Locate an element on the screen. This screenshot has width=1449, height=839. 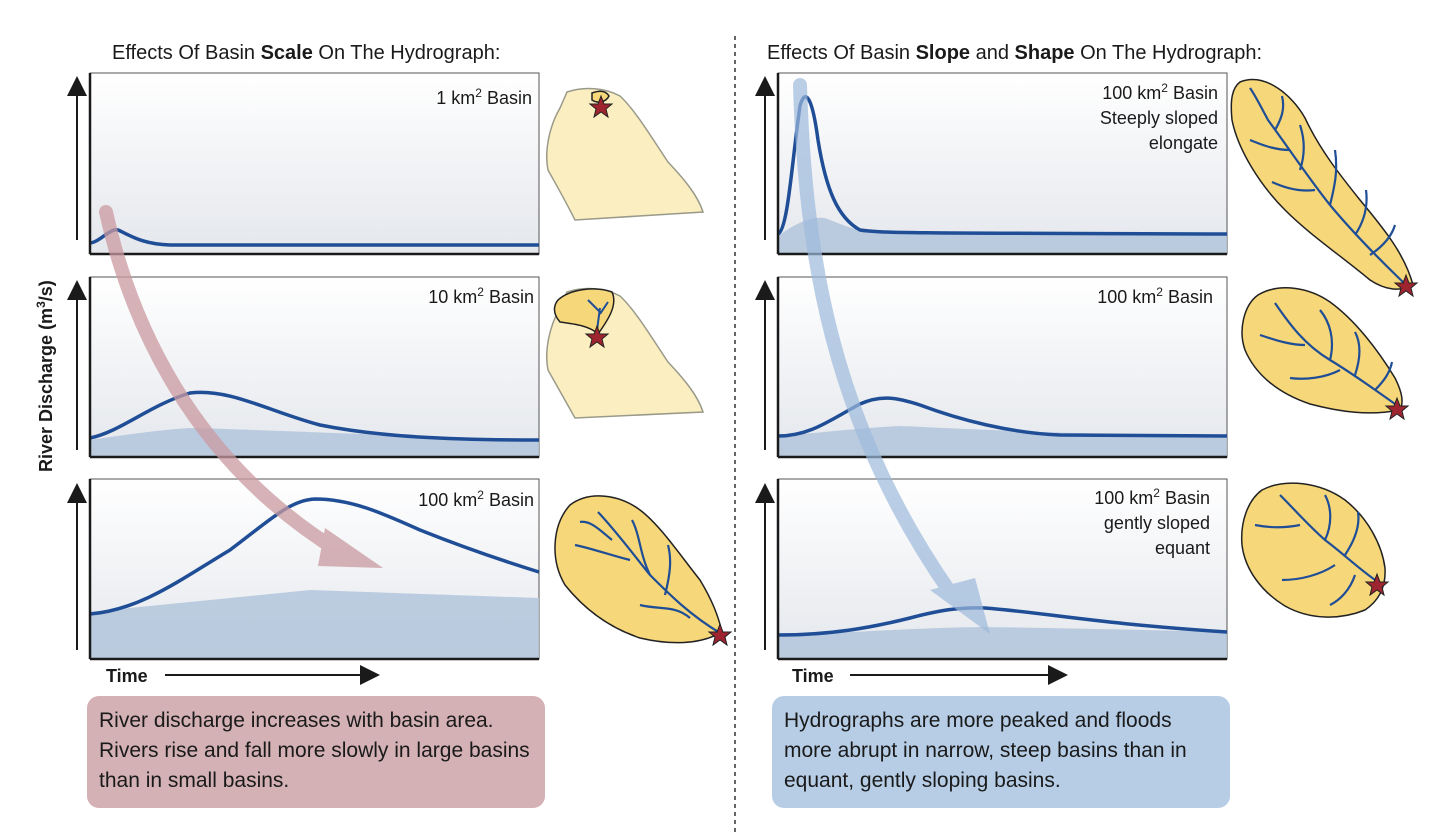
y-axis-label: River Discharge (m3/s) is located at coordinates (45, 376).